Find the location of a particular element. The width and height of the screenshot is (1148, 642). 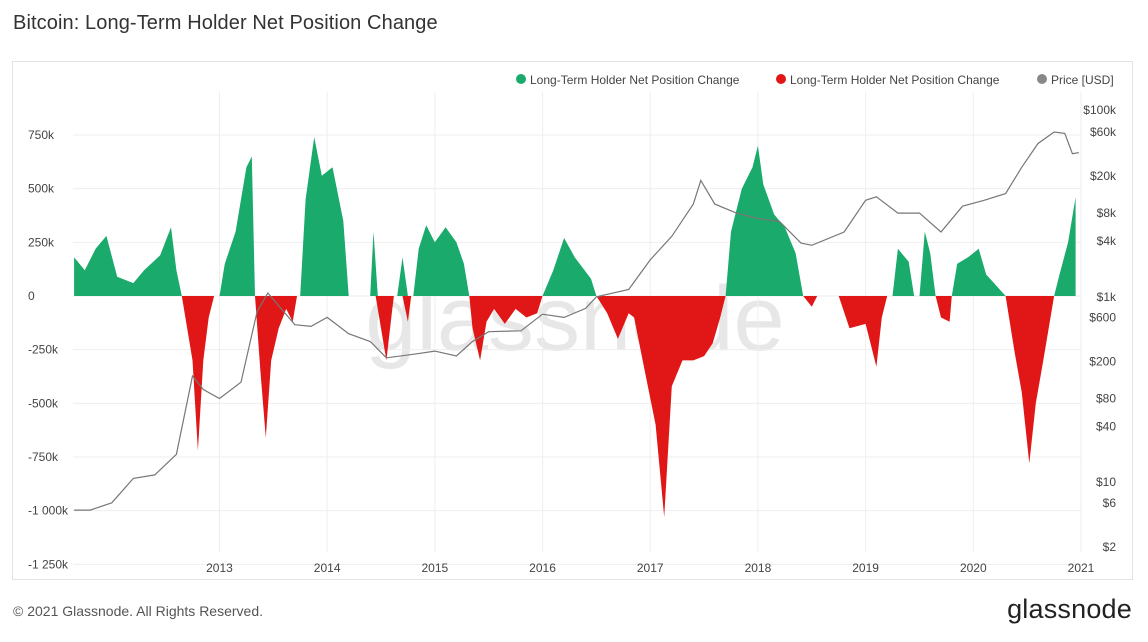

y-right-tick-label: $60k is located at coordinates (1103, 132).